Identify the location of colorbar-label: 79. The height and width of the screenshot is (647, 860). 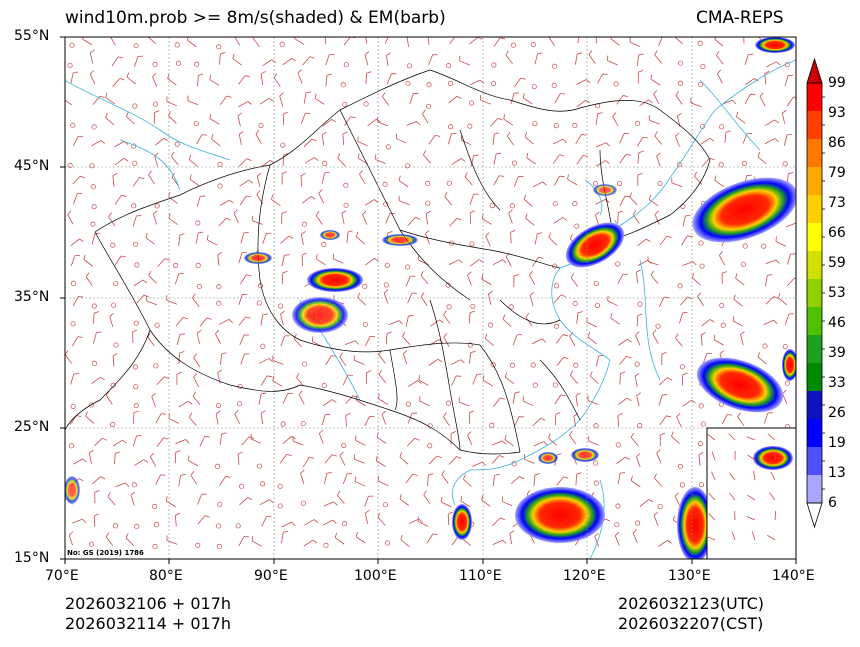
(837, 173).